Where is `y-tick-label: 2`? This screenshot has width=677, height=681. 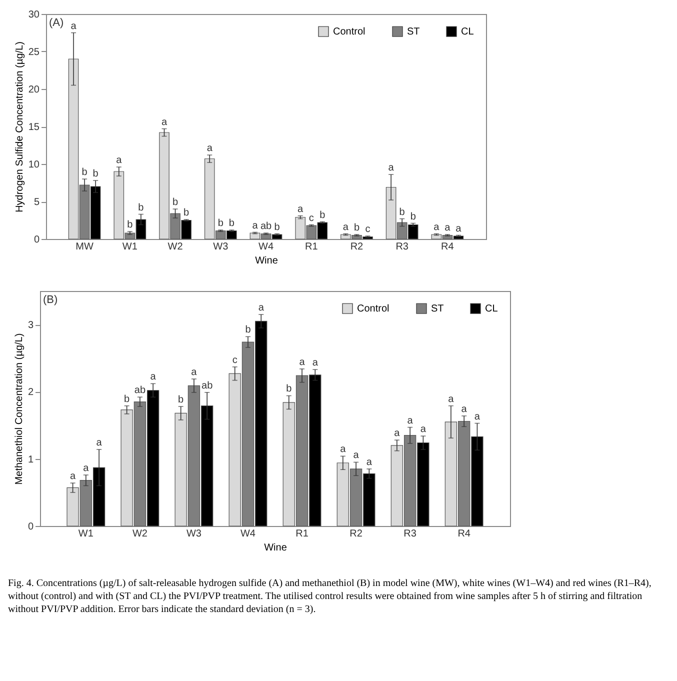
y-tick-label: 2 is located at coordinates (31, 392).